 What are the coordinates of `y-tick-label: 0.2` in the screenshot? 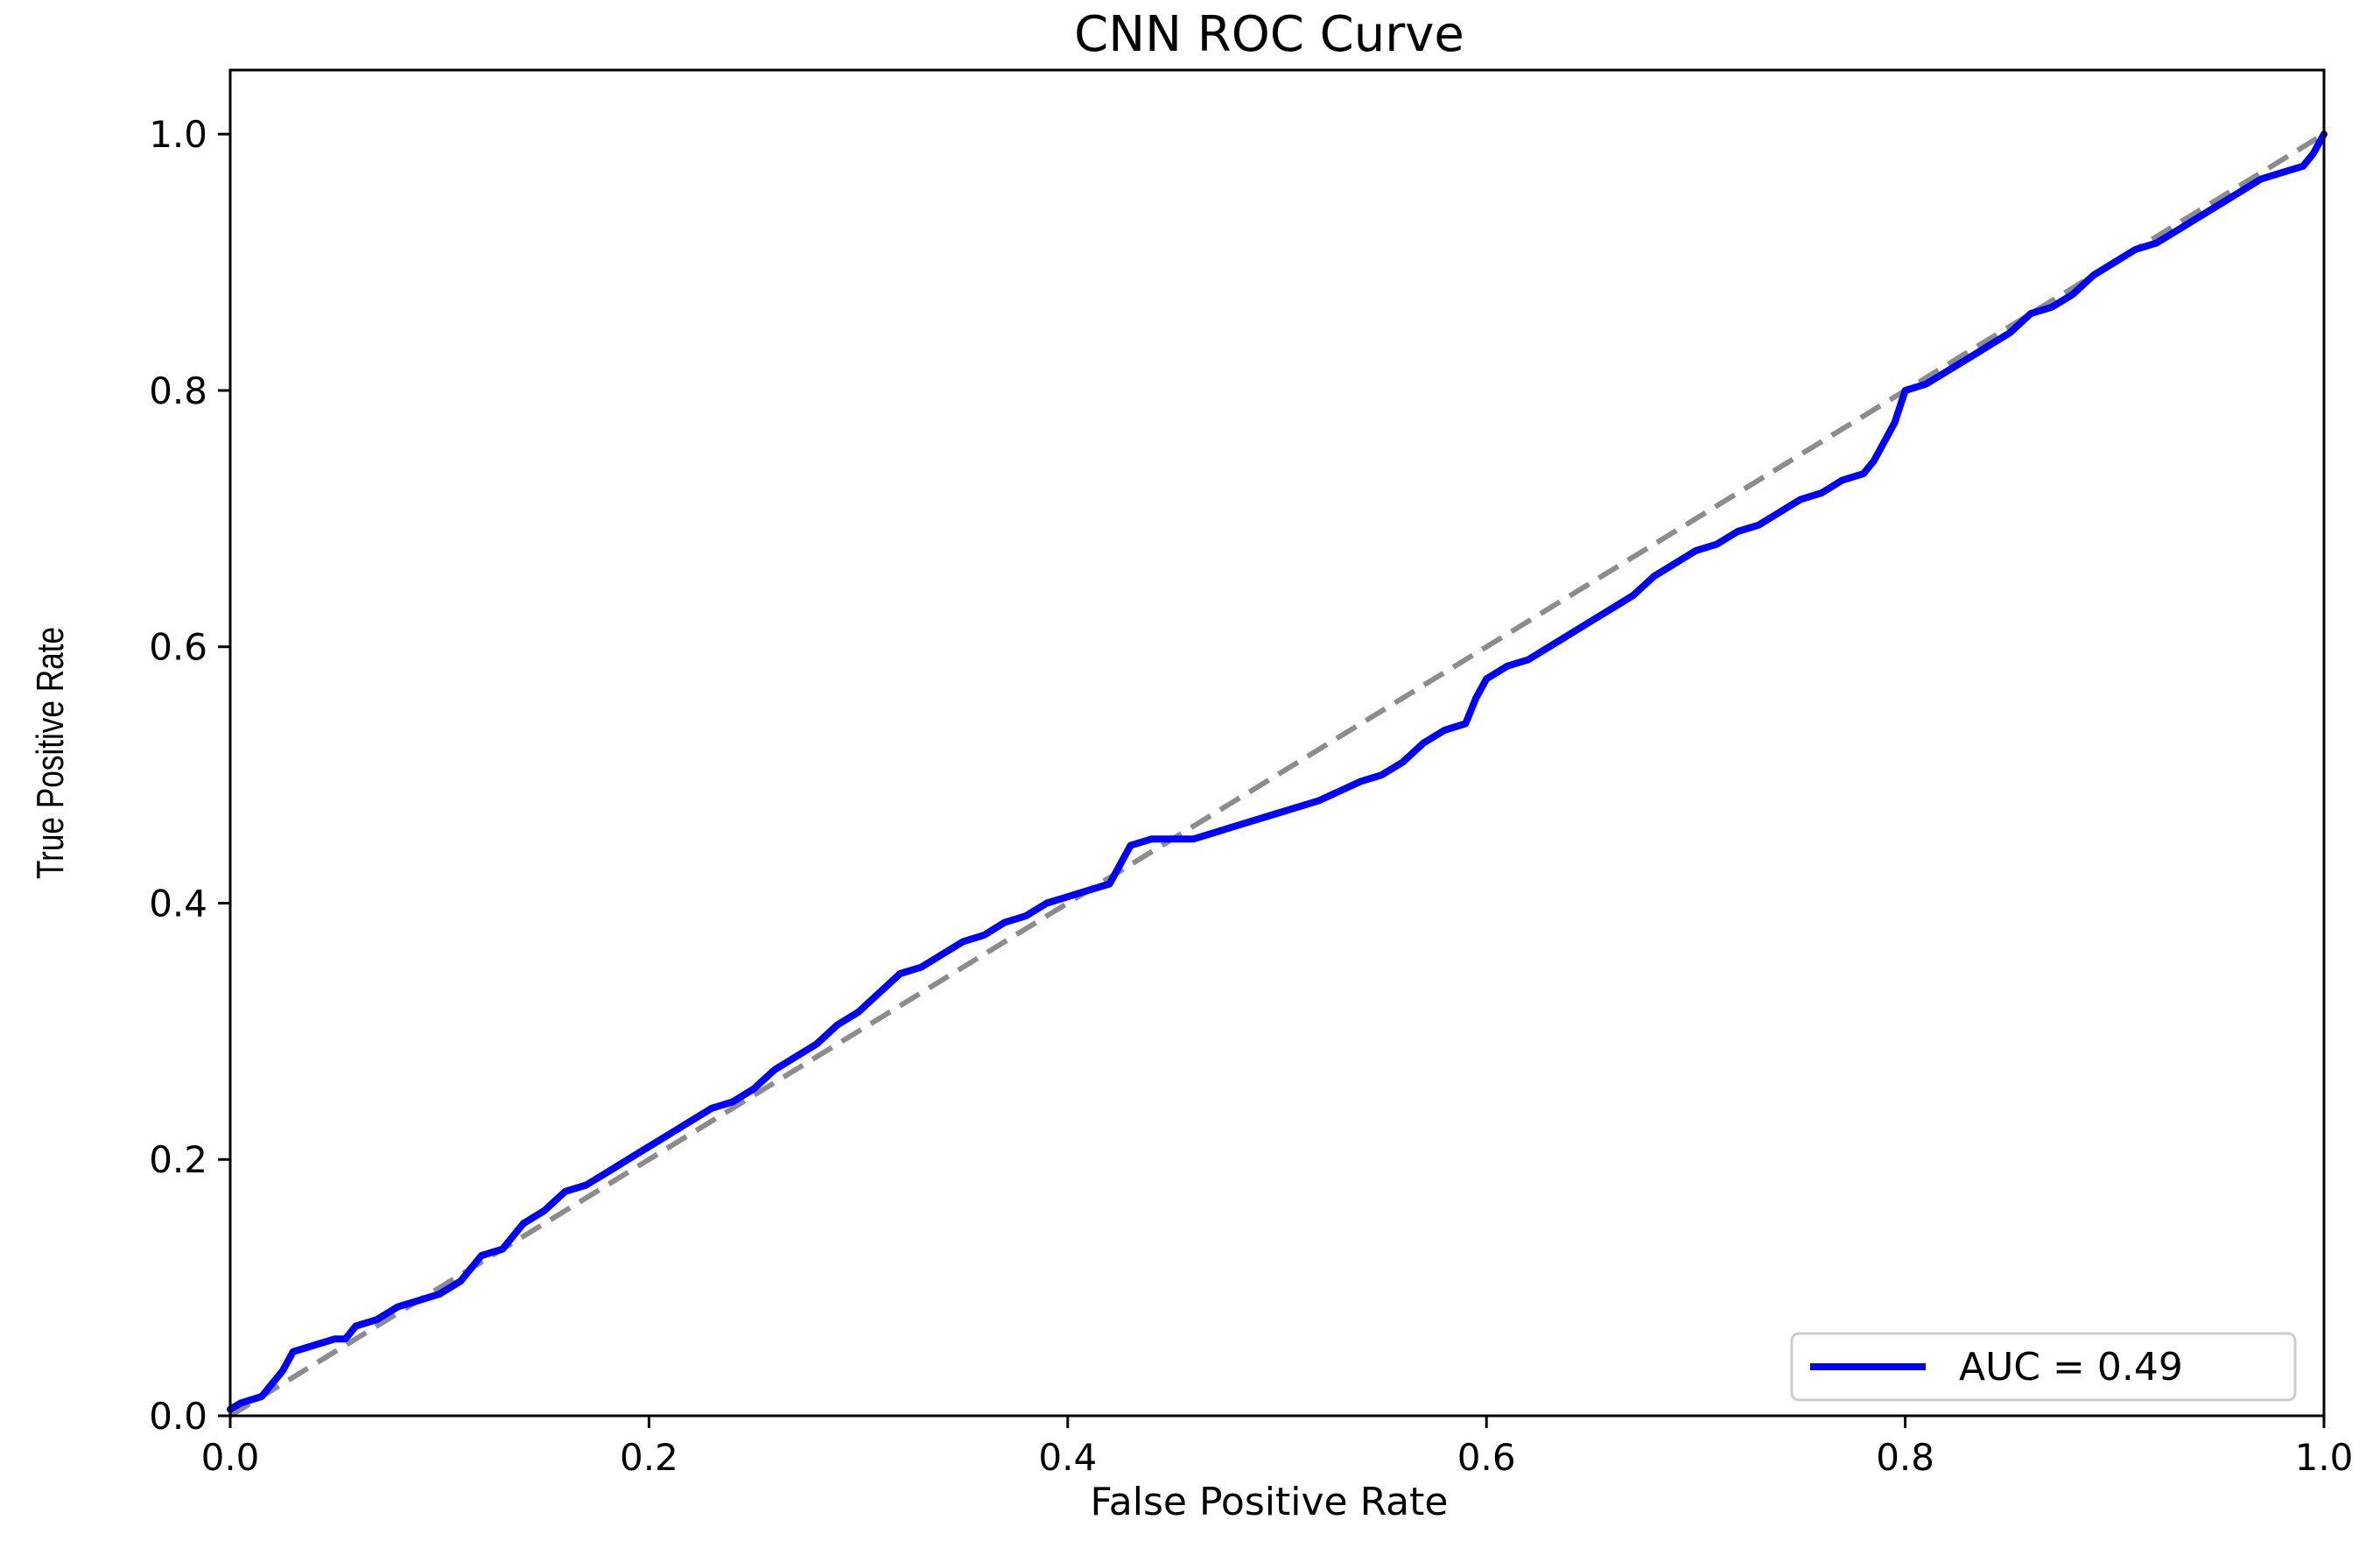 It's located at (178, 1159).